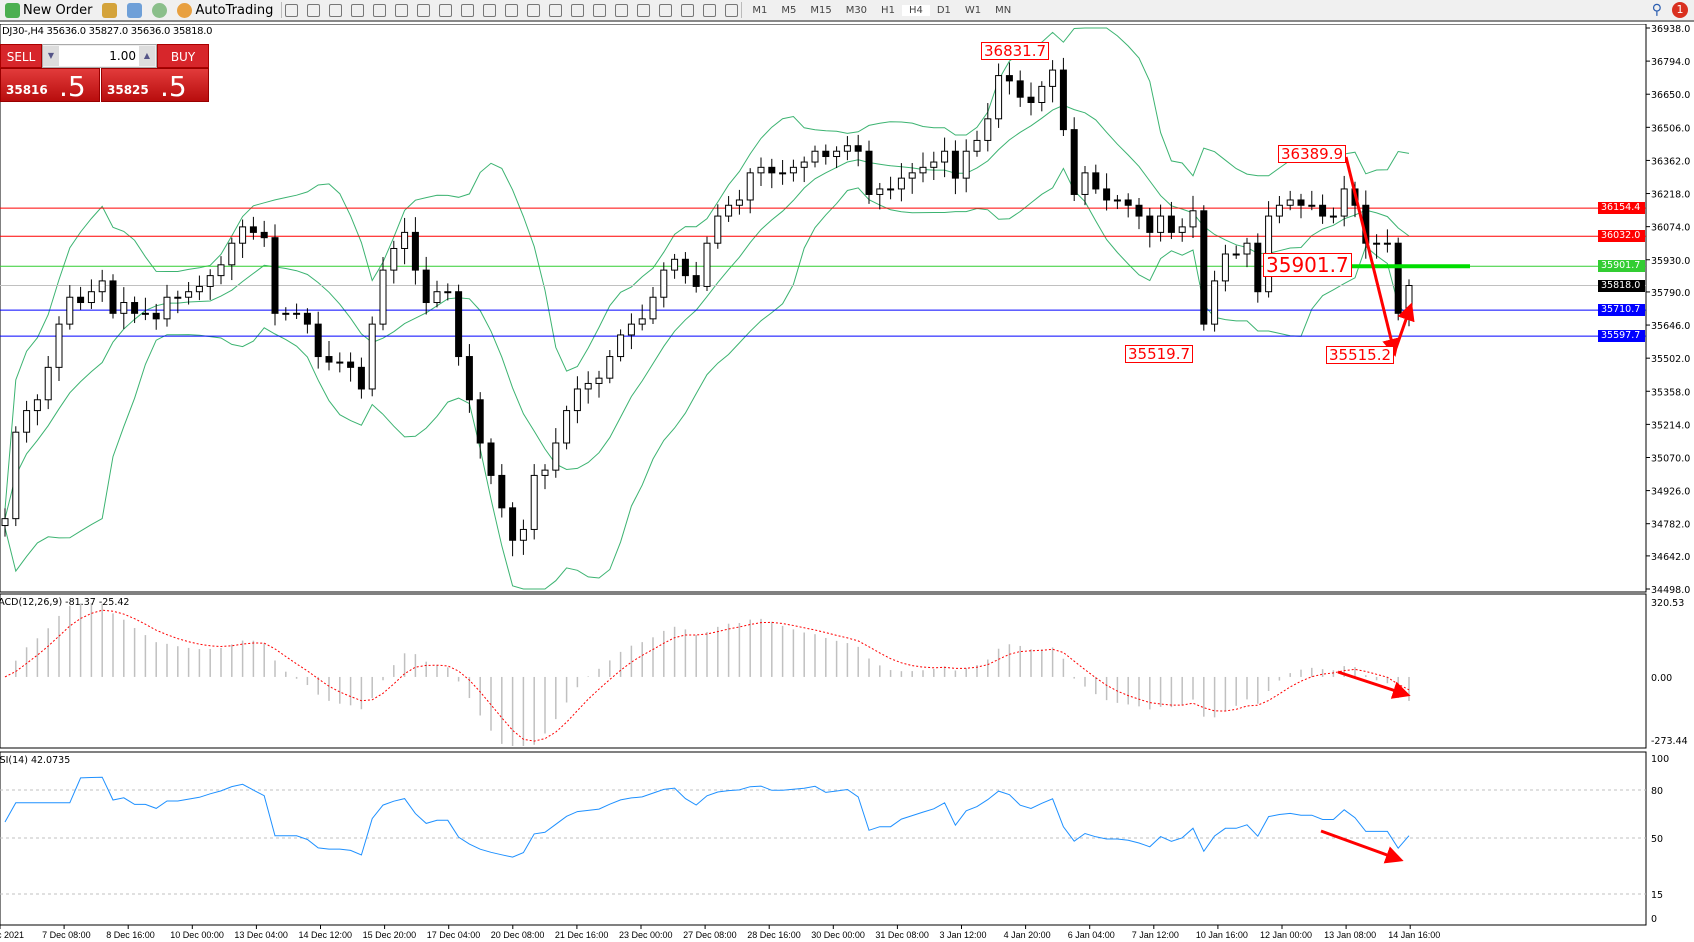  What do you see at coordinates (380, 10) in the screenshot?
I see `zoom-out-icon` at bounding box center [380, 10].